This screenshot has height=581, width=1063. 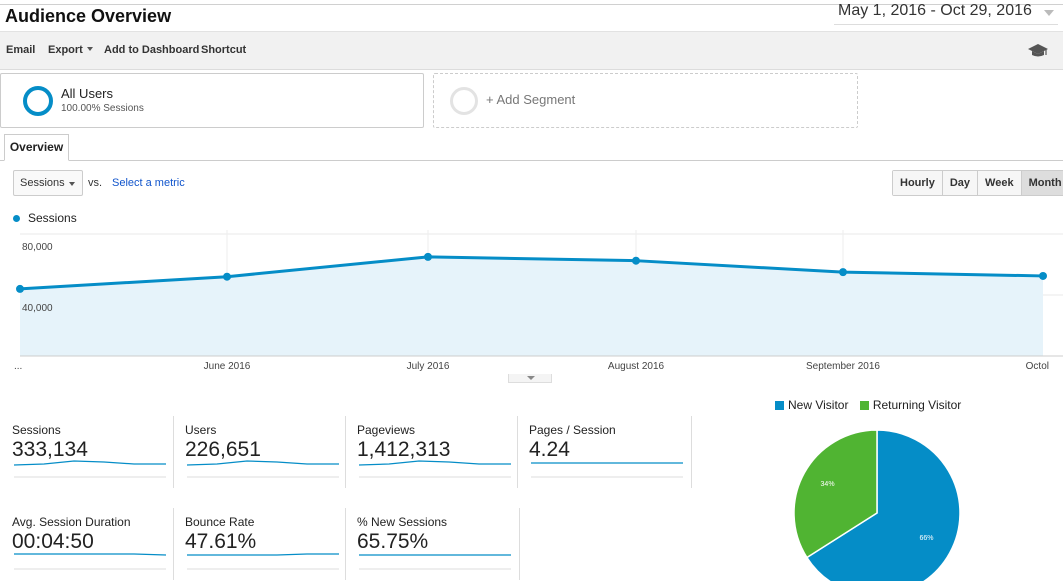 I want to click on pie-slice-label: 34%, so click(x=828, y=484).